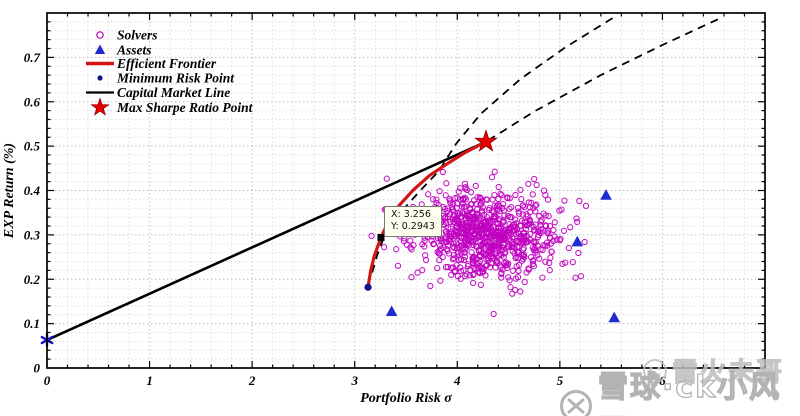 This screenshot has height=416, width=800. I want to click on datatip-anchor-marker, so click(381, 237).